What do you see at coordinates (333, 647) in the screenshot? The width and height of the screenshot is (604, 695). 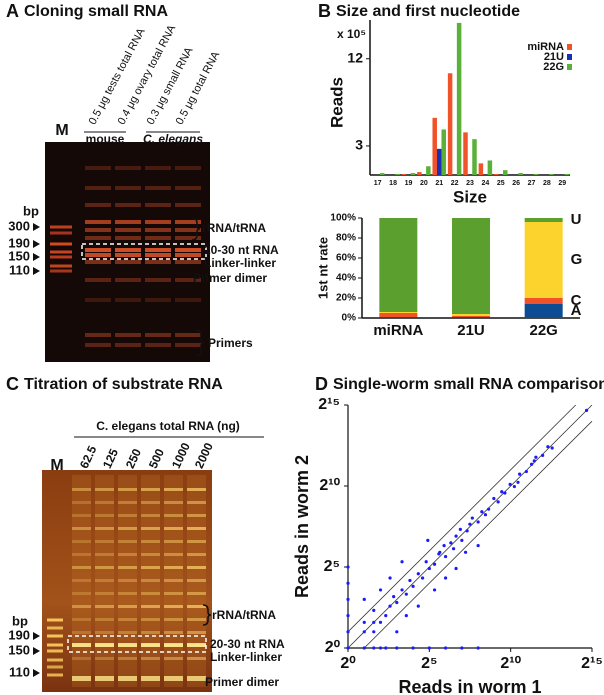 I see `y-tick-label: 2⁰` at bounding box center [333, 647].